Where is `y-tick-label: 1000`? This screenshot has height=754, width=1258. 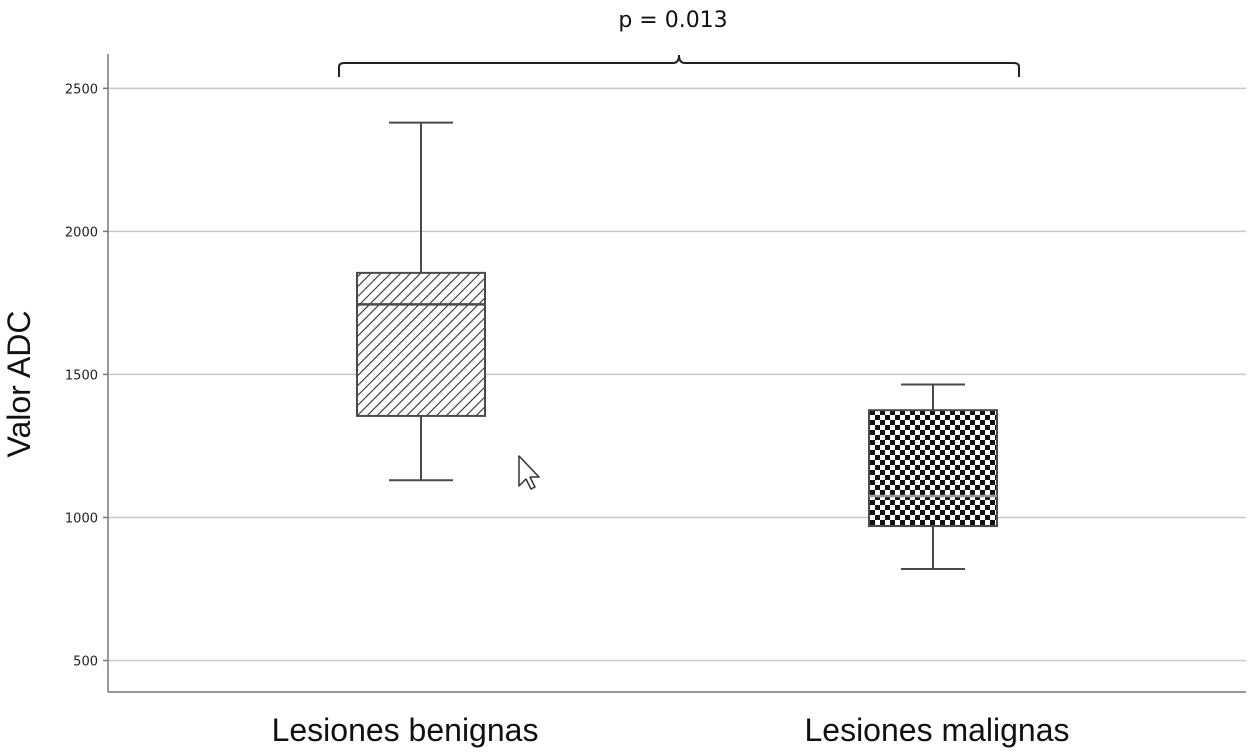
y-tick-label: 1000 is located at coordinates (81, 518).